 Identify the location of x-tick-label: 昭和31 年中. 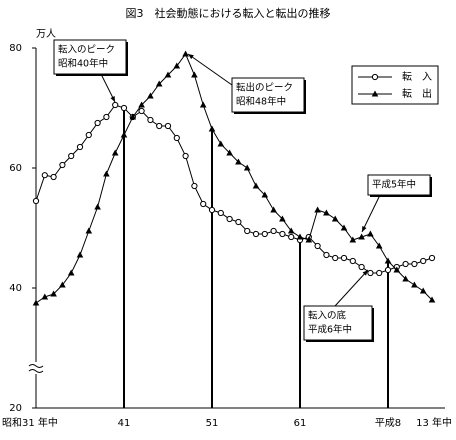
(30, 422).